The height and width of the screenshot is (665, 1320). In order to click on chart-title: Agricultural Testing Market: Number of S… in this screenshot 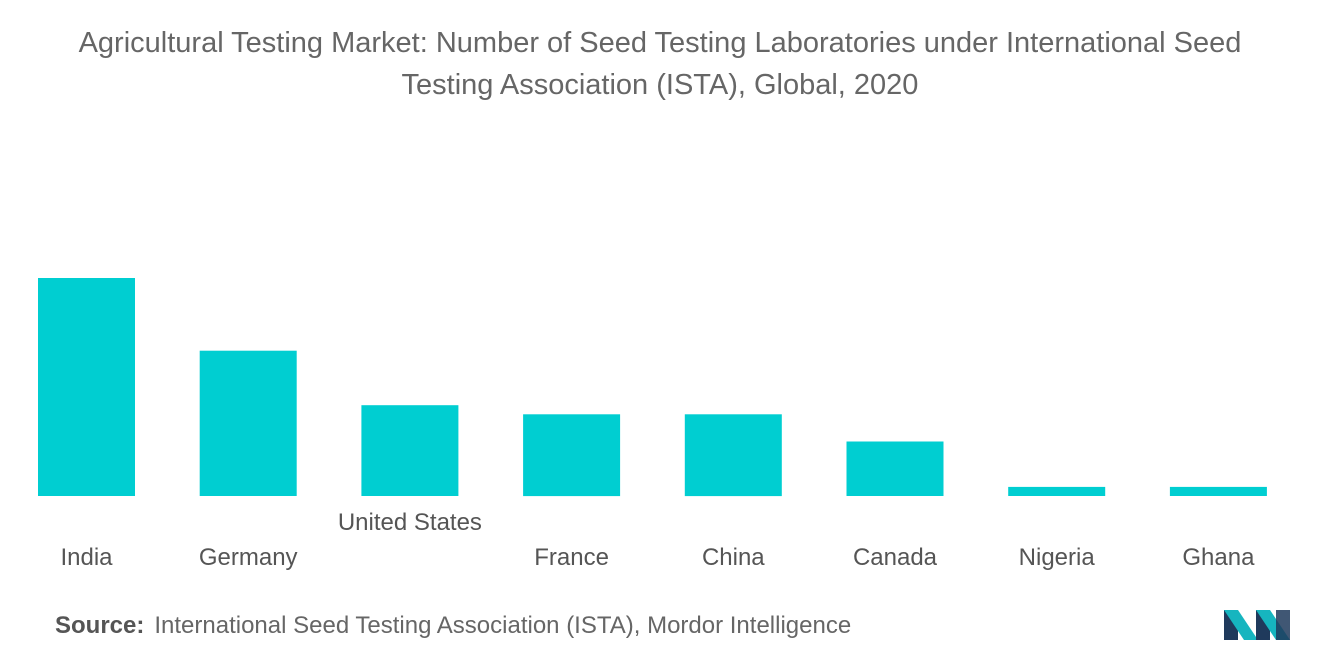, I will do `click(660, 64)`.